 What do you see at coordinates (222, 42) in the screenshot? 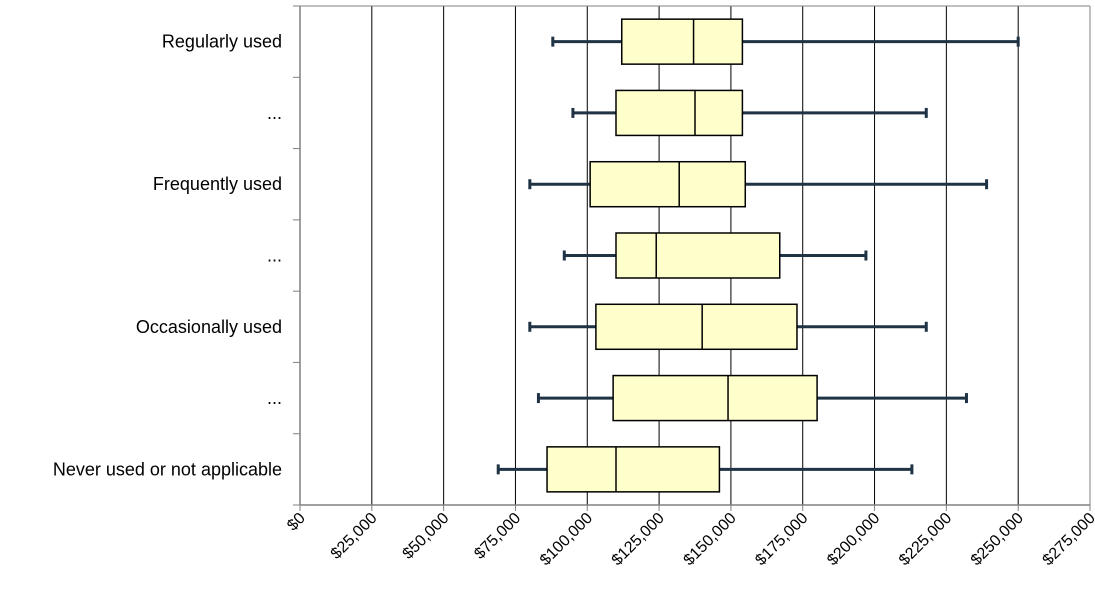
I see `category-label: Regularly used` at bounding box center [222, 42].